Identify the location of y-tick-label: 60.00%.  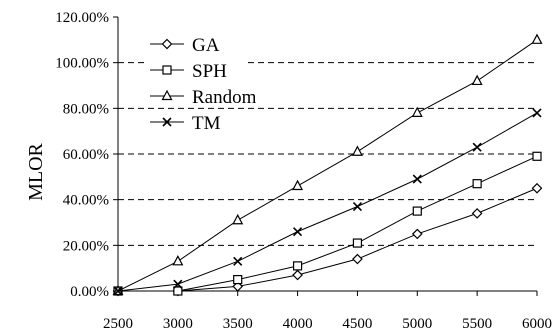
(86, 155).